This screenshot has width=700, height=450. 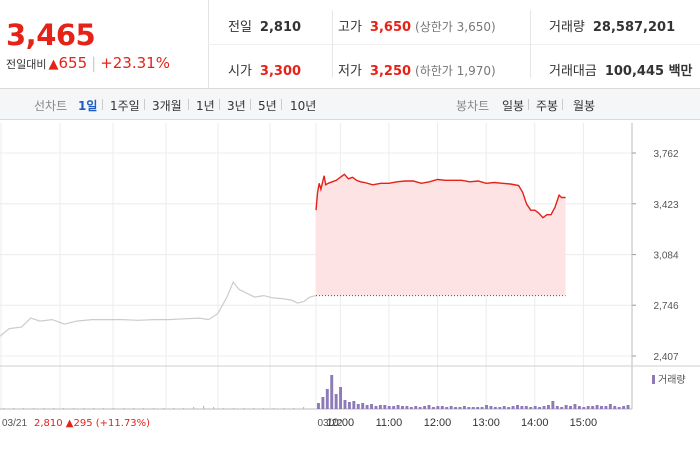 I want to click on tab-1w: 1주일, so click(x=125, y=106).